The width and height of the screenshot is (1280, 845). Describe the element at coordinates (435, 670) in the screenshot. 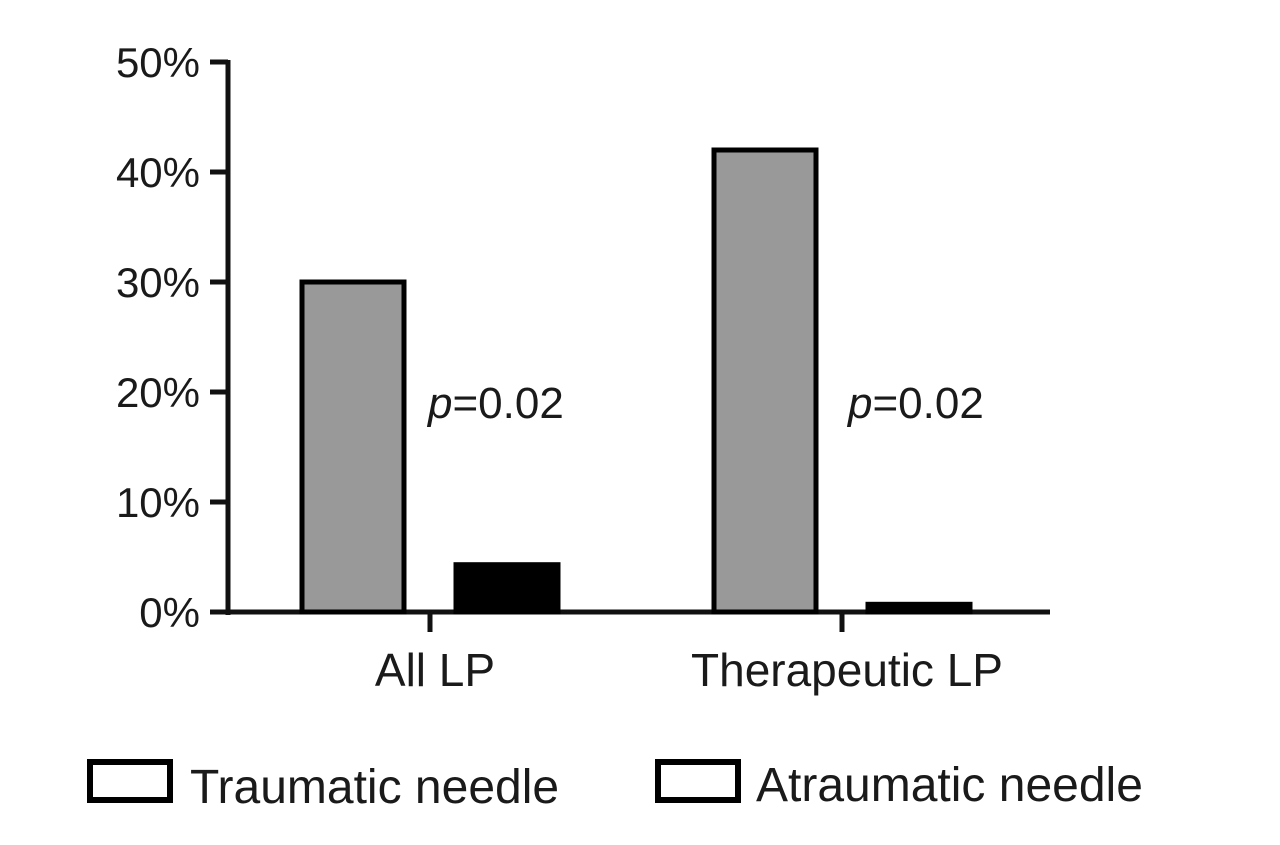

I see `x-category-label: All LP` at that location.